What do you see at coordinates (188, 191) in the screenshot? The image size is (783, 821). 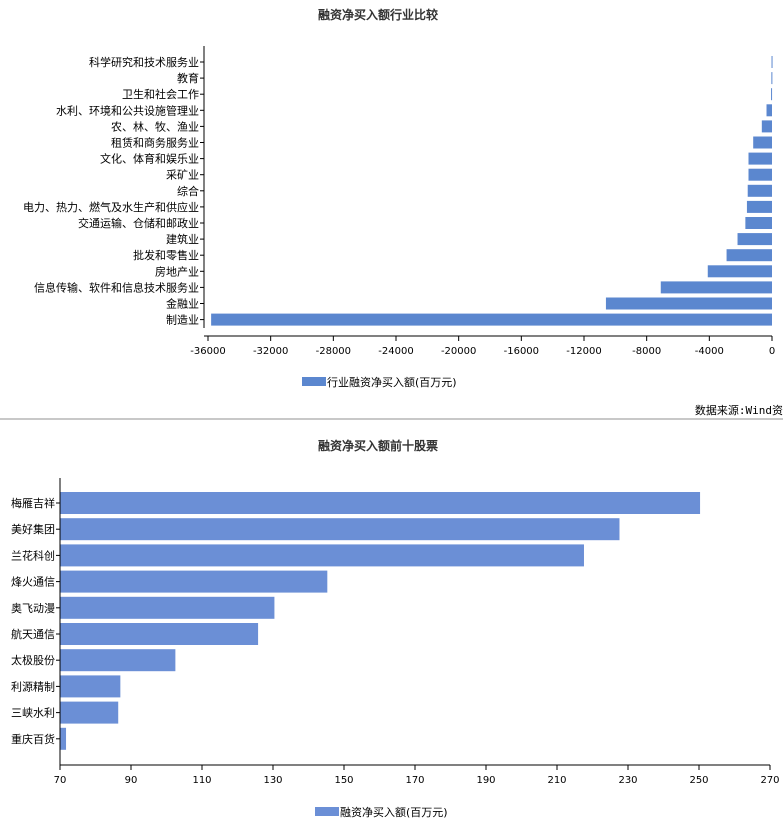 I see `chart1-category-label: 综合` at bounding box center [188, 191].